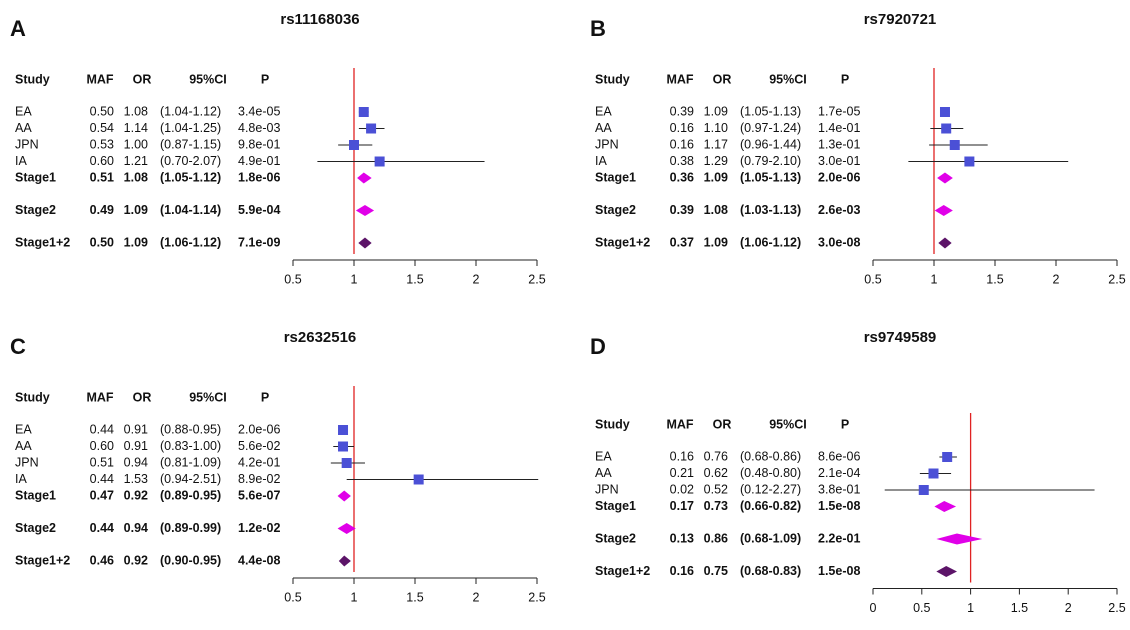  Describe the element at coordinates (900, 19) in the screenshot. I see `panel-title: rs7920721` at that location.